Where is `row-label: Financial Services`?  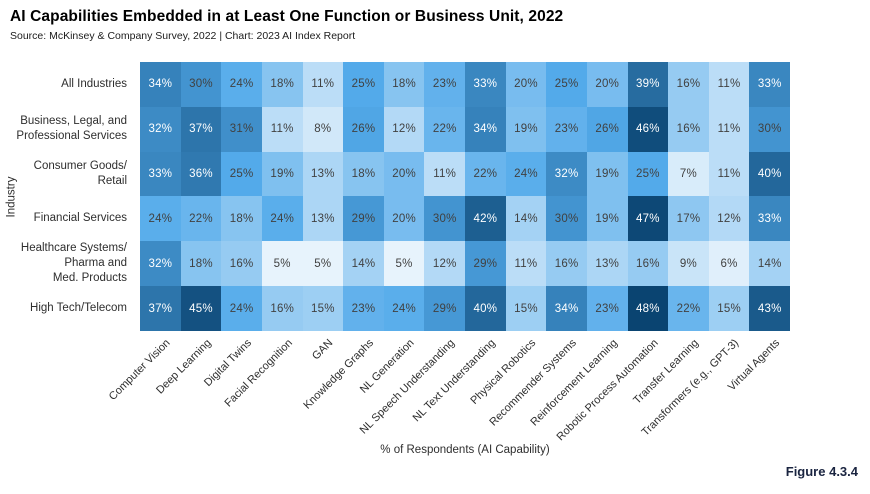 row-label: Financial Services is located at coordinates (80, 218).